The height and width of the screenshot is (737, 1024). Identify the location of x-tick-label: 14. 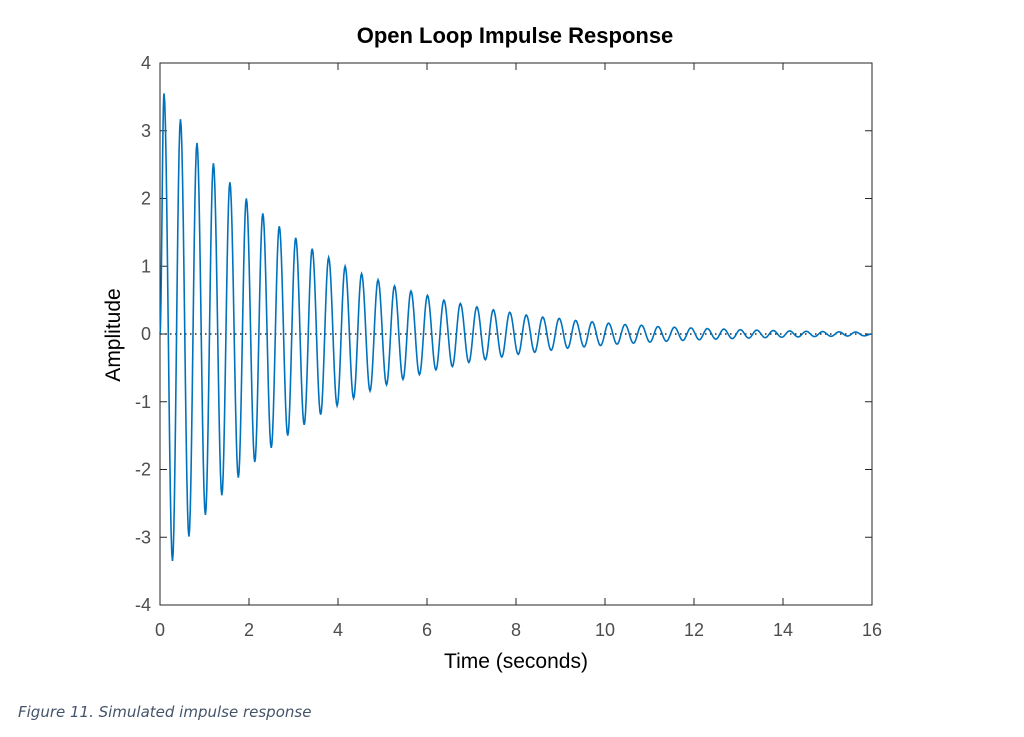
(783, 630).